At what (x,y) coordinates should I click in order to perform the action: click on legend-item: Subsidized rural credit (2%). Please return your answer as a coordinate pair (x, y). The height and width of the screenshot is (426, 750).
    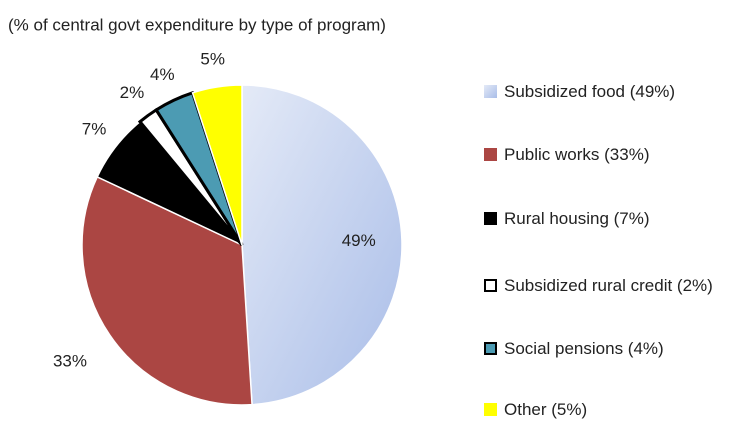
    Looking at the image, I should click on (615, 285).